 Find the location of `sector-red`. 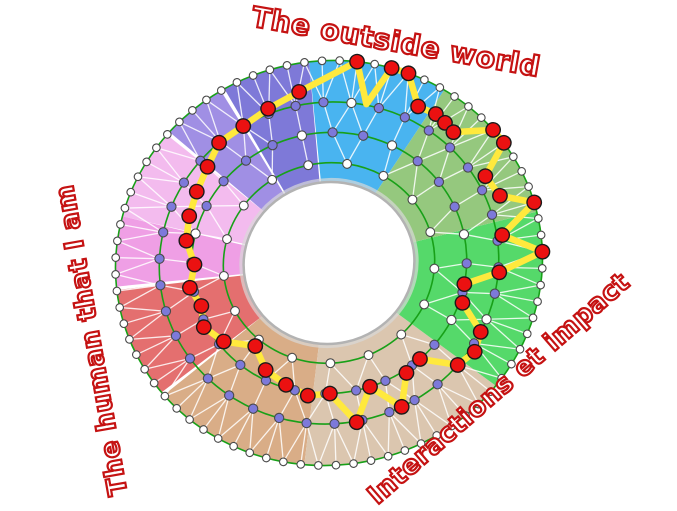

sector-red is located at coordinates (195, 330).